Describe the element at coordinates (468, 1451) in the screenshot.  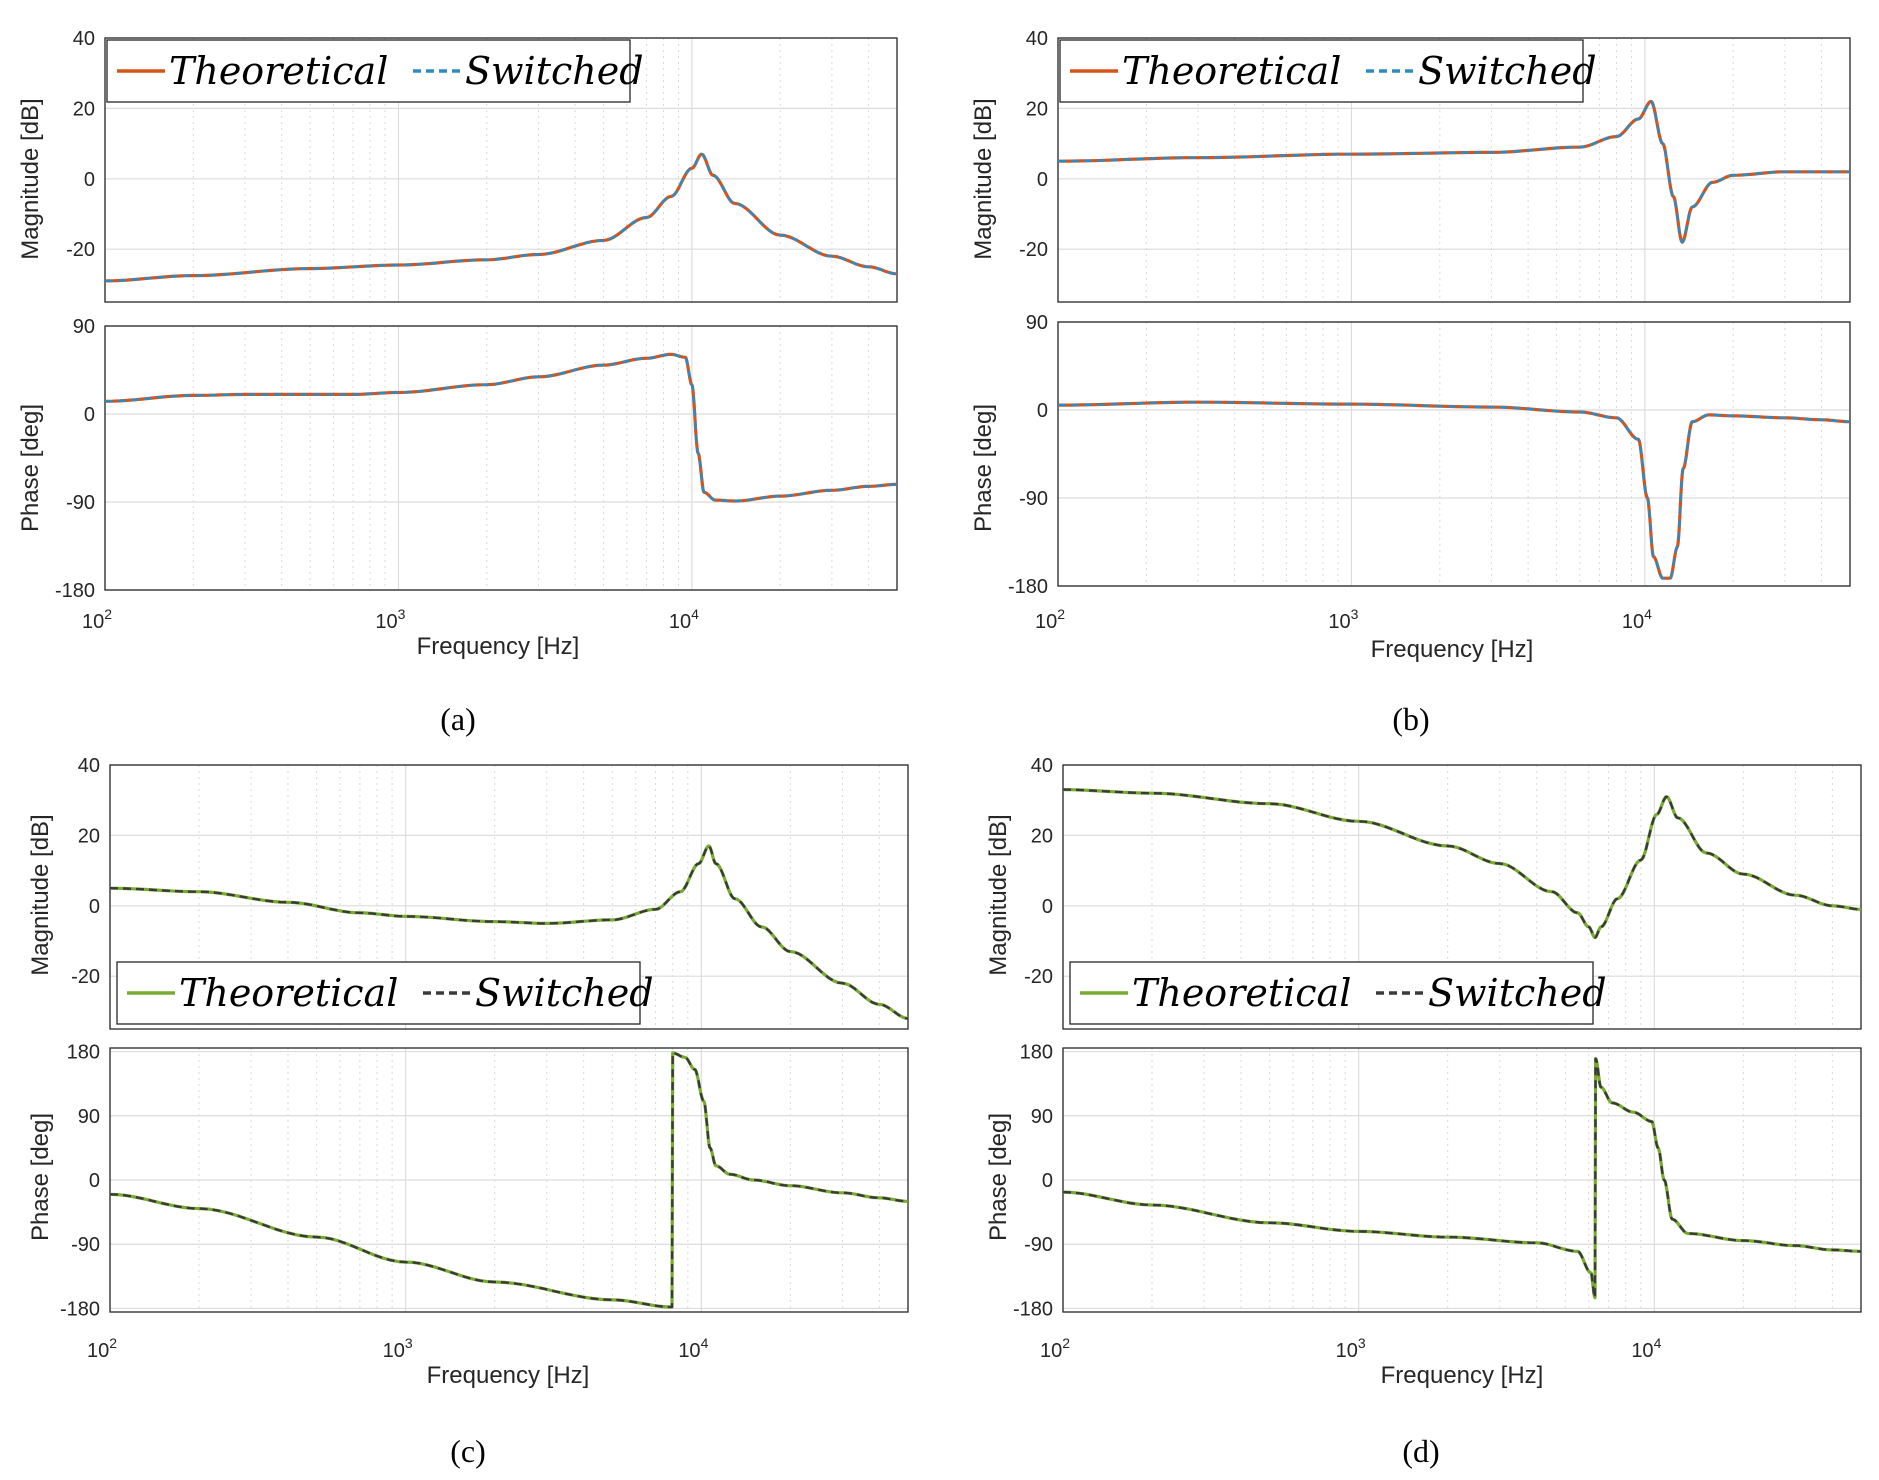
I see `panel-caption: (c)` at that location.